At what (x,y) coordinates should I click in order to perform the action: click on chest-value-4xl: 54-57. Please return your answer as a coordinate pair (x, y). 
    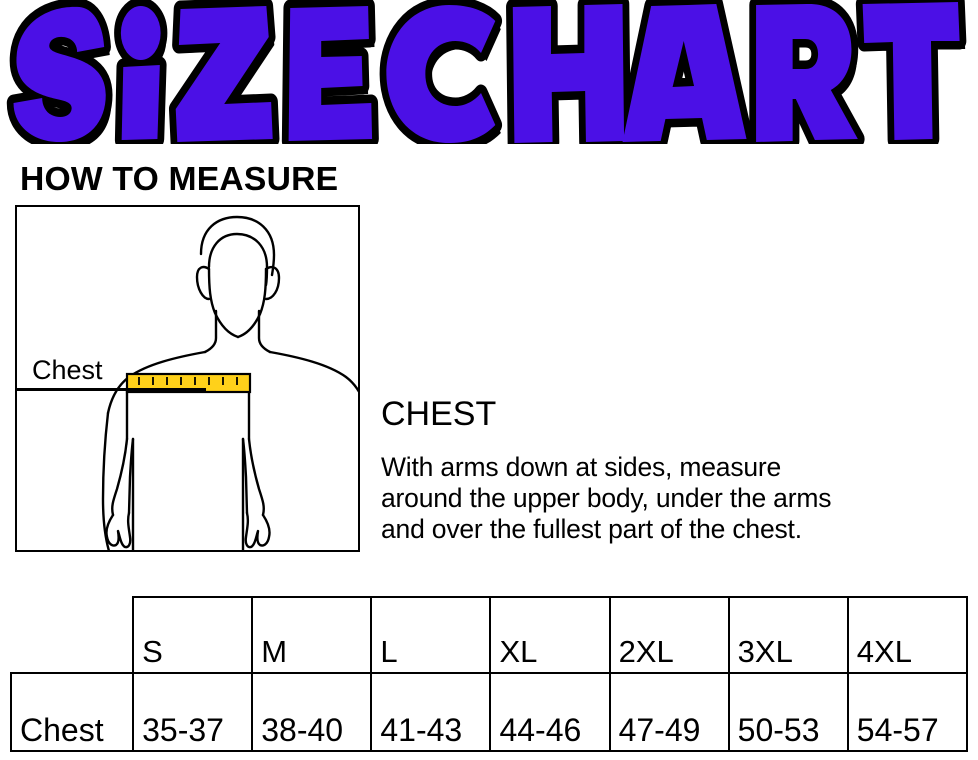
    Looking at the image, I should click on (907, 712).